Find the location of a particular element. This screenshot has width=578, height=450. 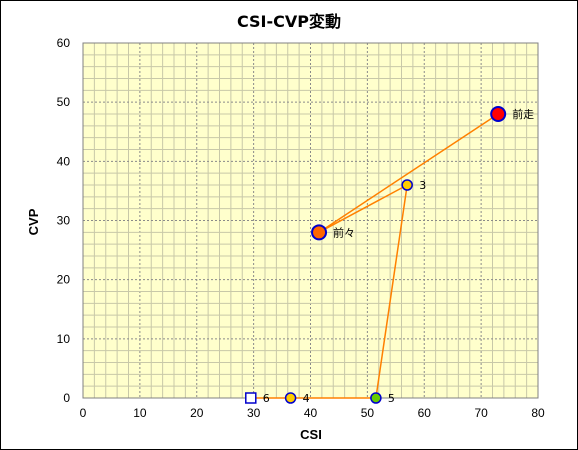

point-label: 前走 is located at coordinates (523, 114).